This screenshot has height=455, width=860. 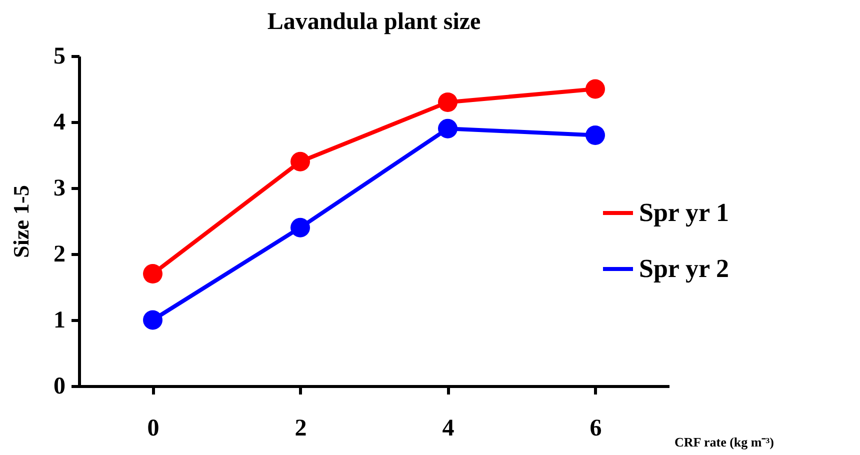 What do you see at coordinates (60, 57) in the screenshot?
I see `y-tick-label: 5` at bounding box center [60, 57].